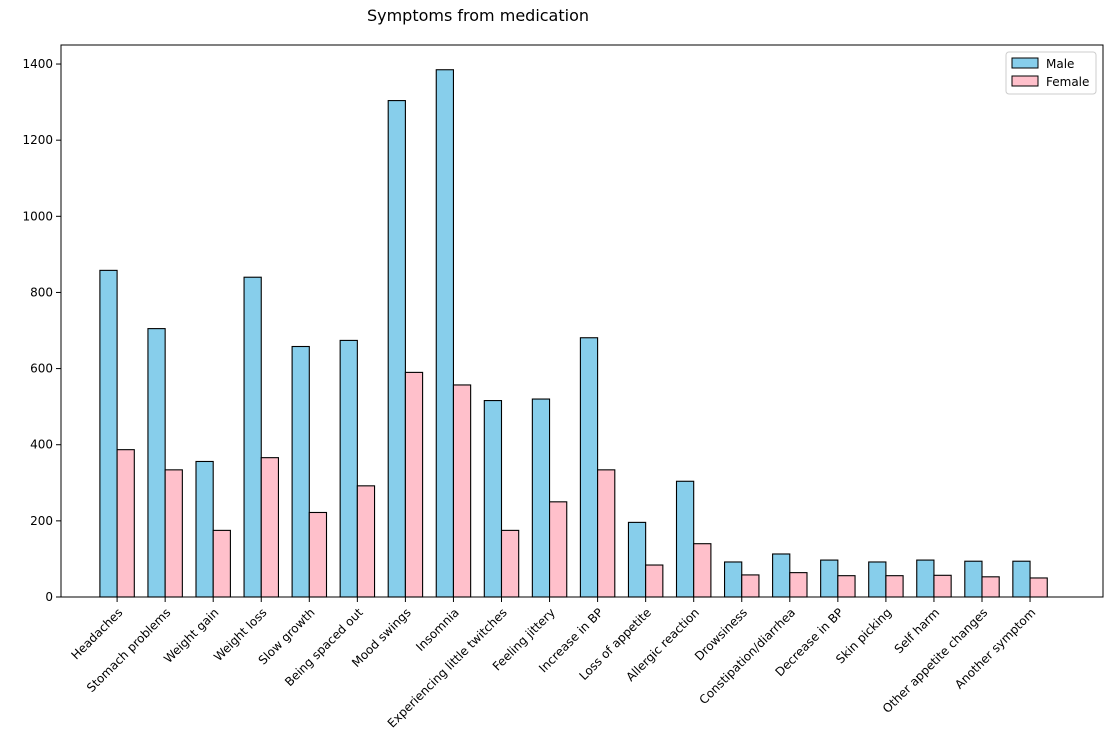 Image resolution: width=1117 pixels, height=737 pixels. I want to click on x-tick-label: Stomach problems, so click(129, 650).